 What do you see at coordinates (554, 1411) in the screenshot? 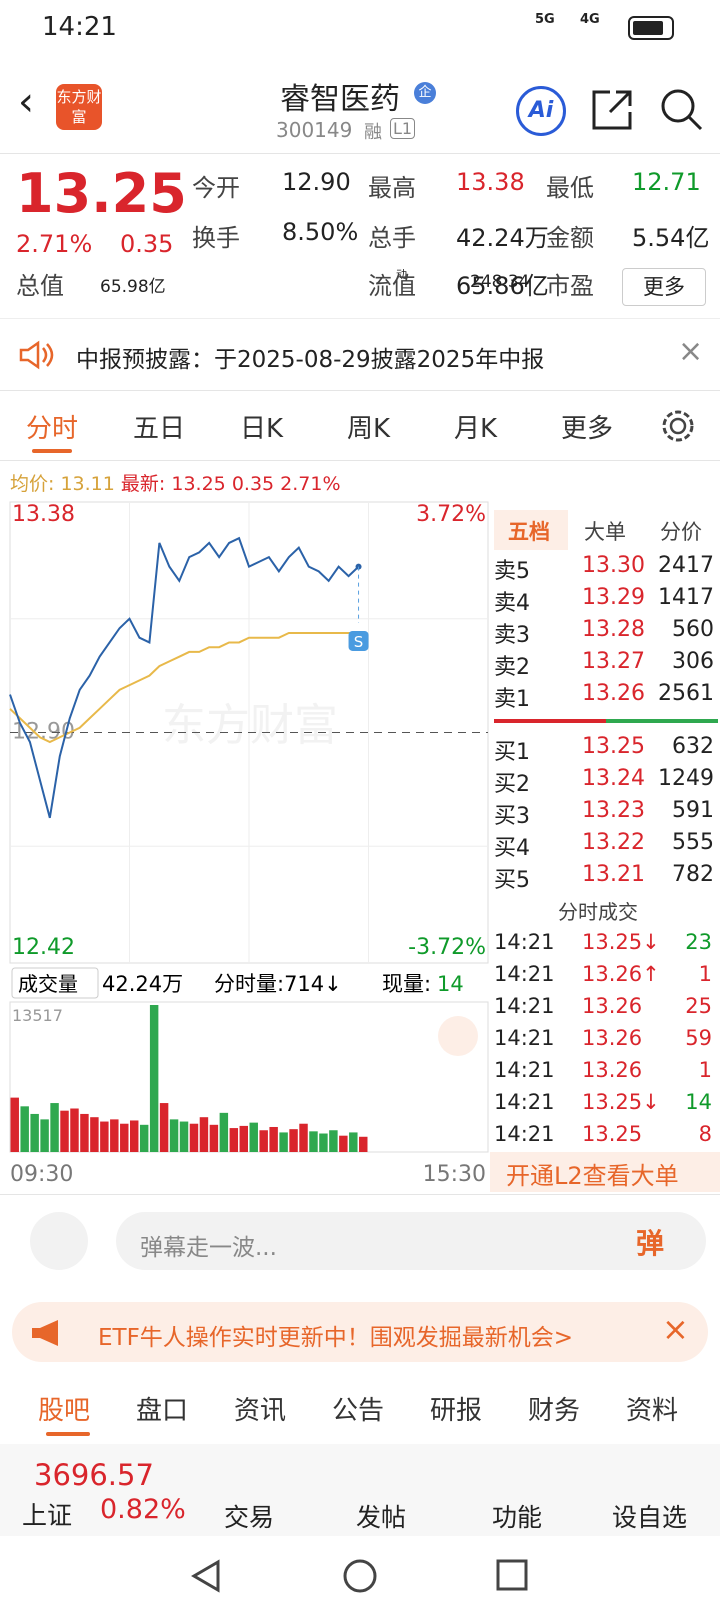
I see `bottom-tab: 财务` at bounding box center [554, 1411].